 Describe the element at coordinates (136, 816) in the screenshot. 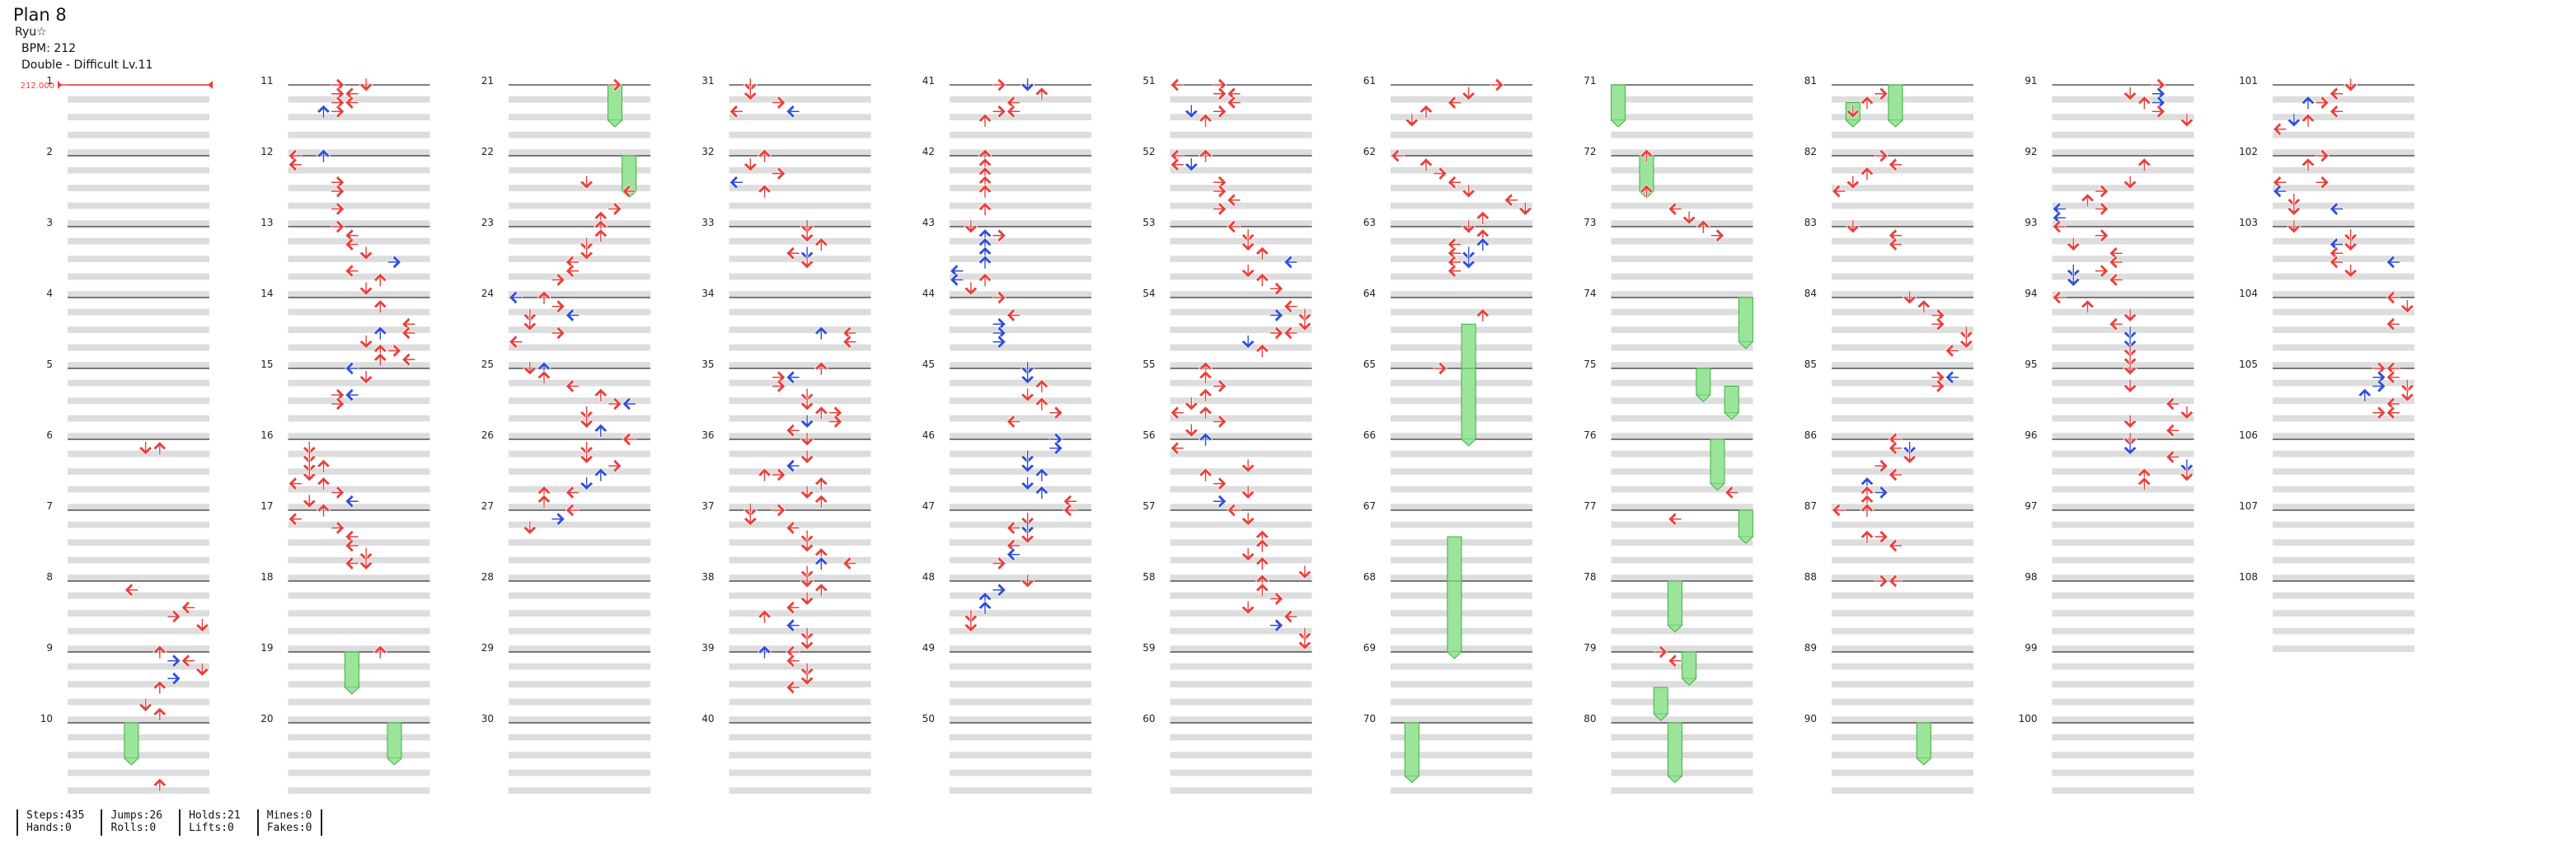

I see `stat-jumps: Jumps:26` at that location.